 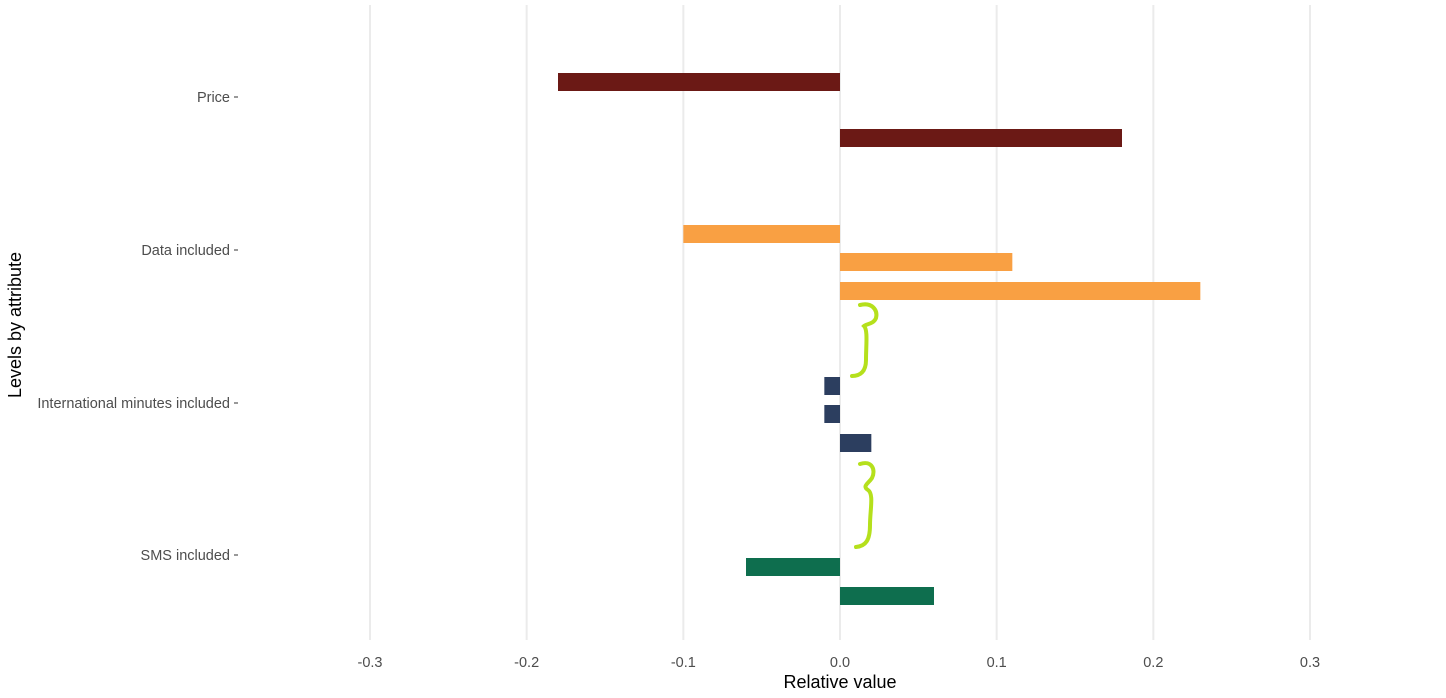 What do you see at coordinates (213, 98) in the screenshot?
I see `y-tick-label: Price` at bounding box center [213, 98].